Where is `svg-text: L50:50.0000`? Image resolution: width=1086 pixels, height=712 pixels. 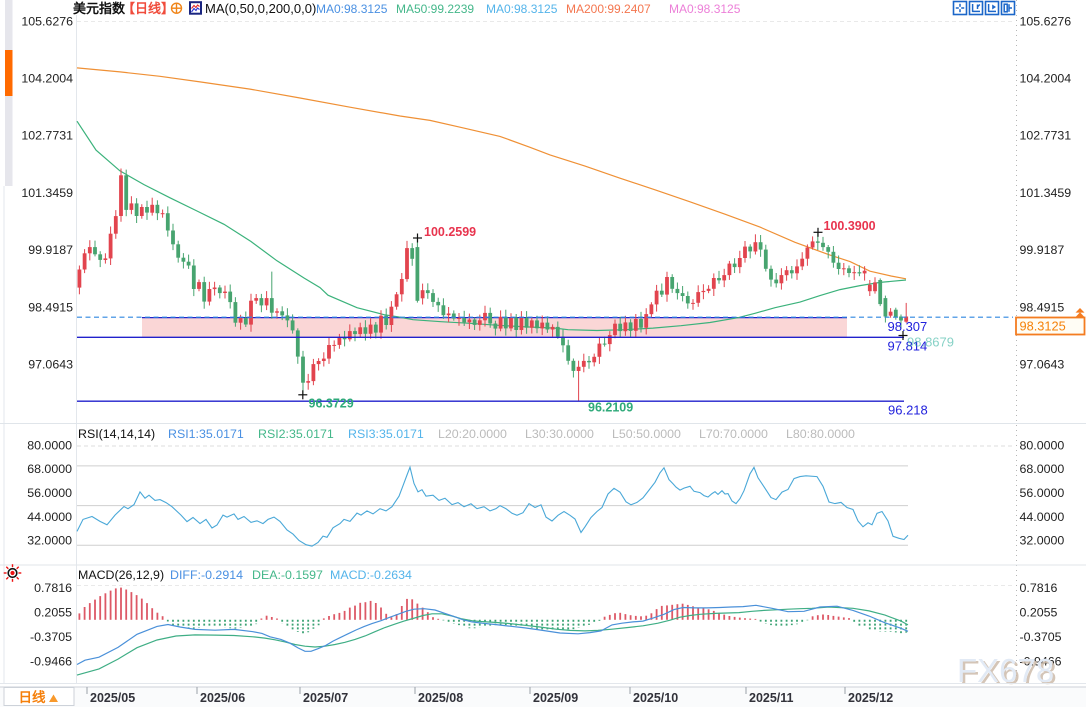
svg-text: L50:50.0000 is located at coordinates (646, 434).